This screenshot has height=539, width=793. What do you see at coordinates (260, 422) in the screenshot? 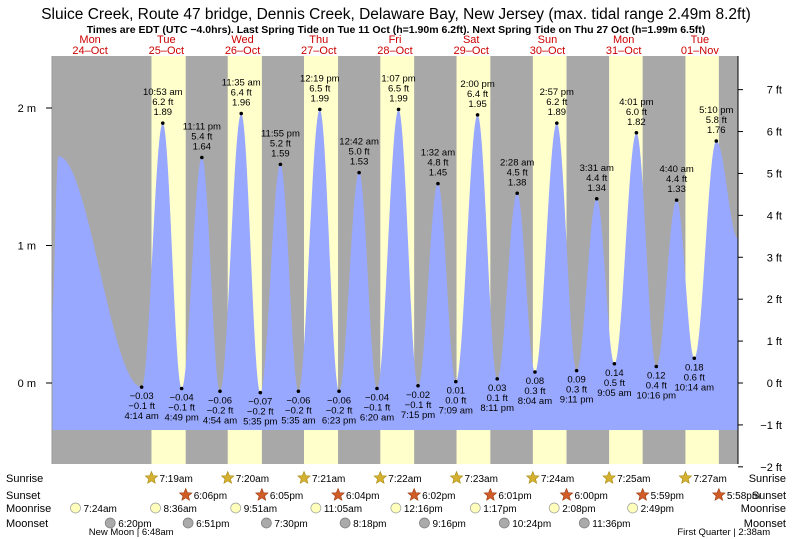
I see `tide-time: 5:35 pm` at bounding box center [260, 422].